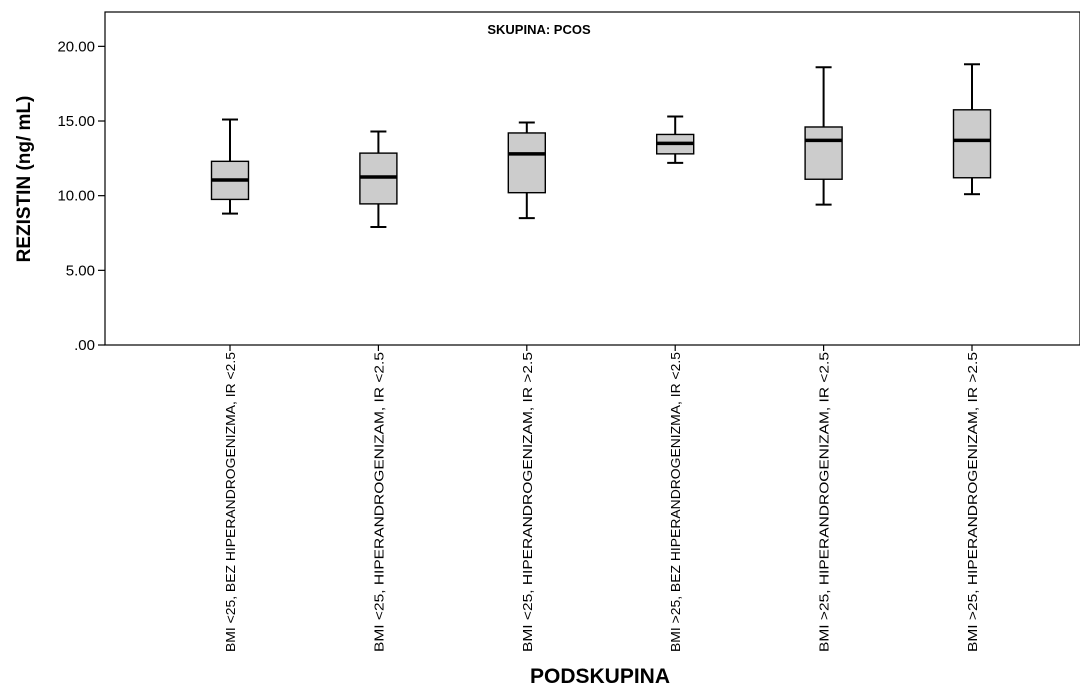 This screenshot has width=1080, height=688. Describe the element at coordinates (76, 196) in the screenshot. I see `y-tick-label: 10.00` at that location.